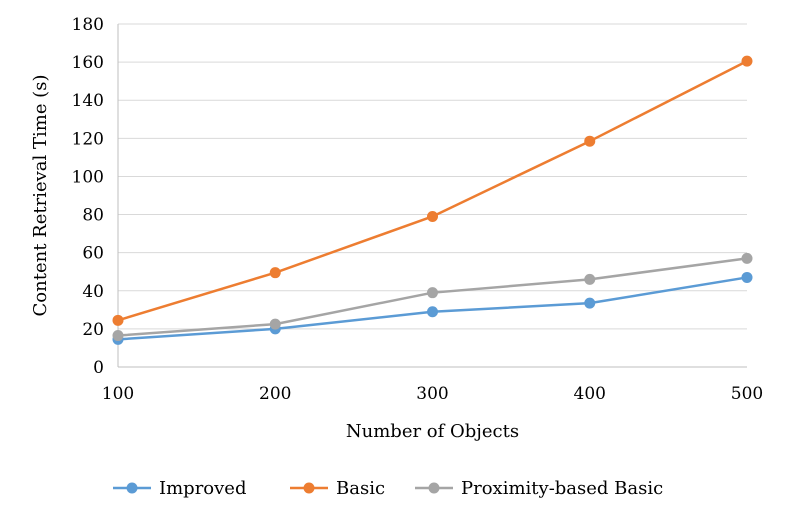 The height and width of the screenshot is (520, 789). I want to click on y-tick-label: 60, so click(93, 254).